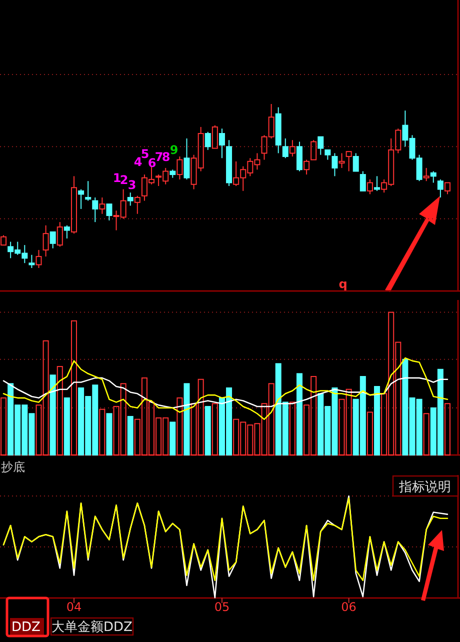 The image size is (460, 642). I want to click on annotation: 2, so click(124, 180).